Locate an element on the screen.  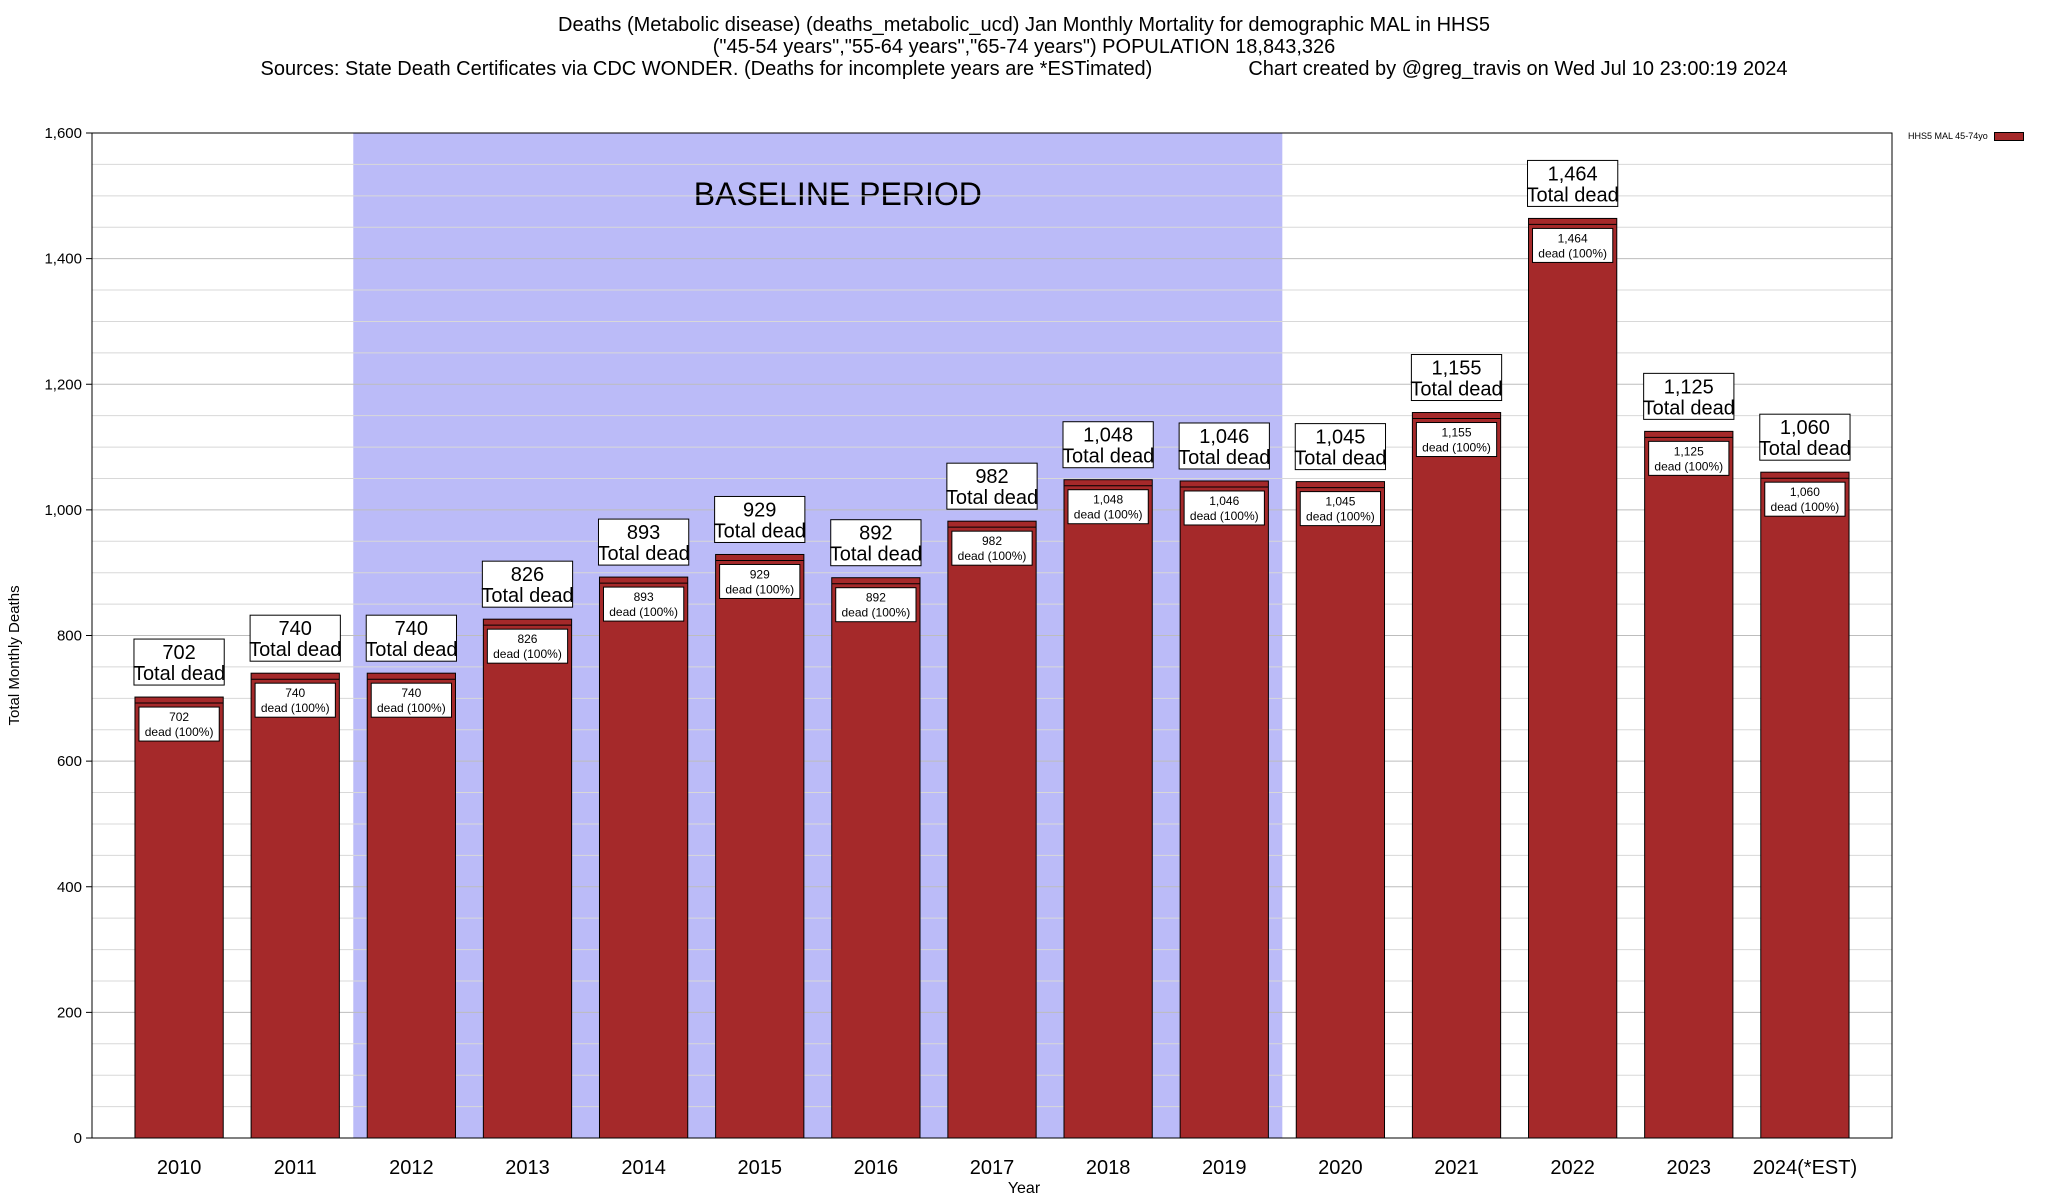
x-axis-label: Year is located at coordinates (1024, 1188).